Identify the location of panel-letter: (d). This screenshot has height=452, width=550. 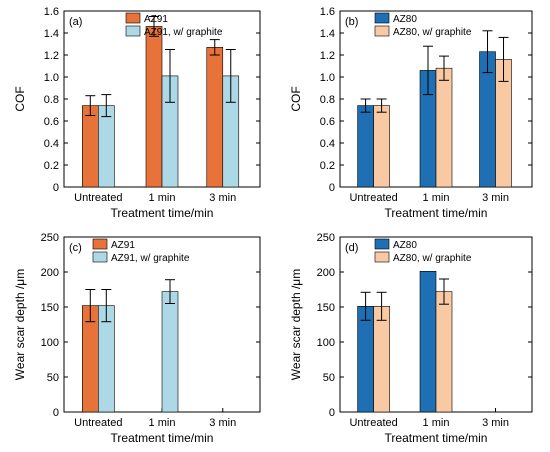
(351, 248).